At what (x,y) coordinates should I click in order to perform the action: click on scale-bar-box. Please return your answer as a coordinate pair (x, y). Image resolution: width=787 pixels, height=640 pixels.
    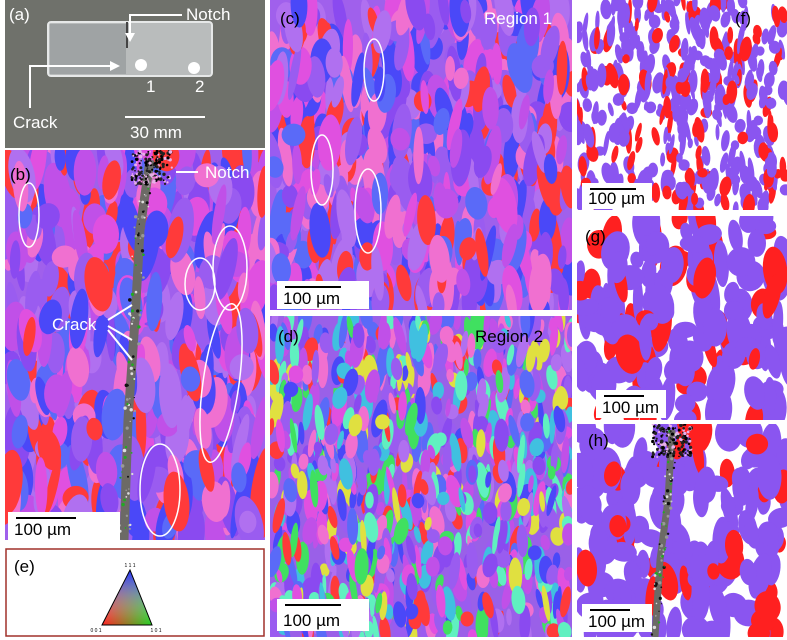
    Looking at the image, I should click on (64, 526).